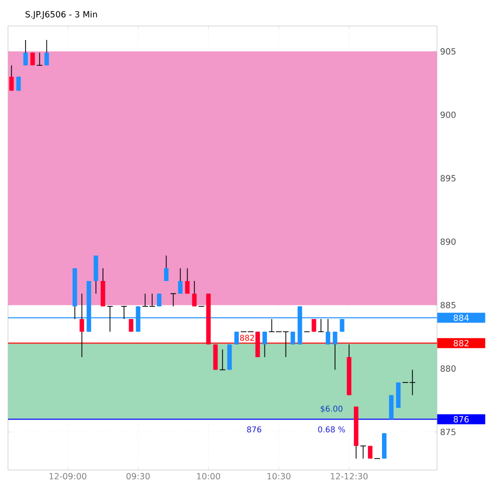  Describe the element at coordinates (448, 432) in the screenshot. I see `y-tick-label: 875` at that location.